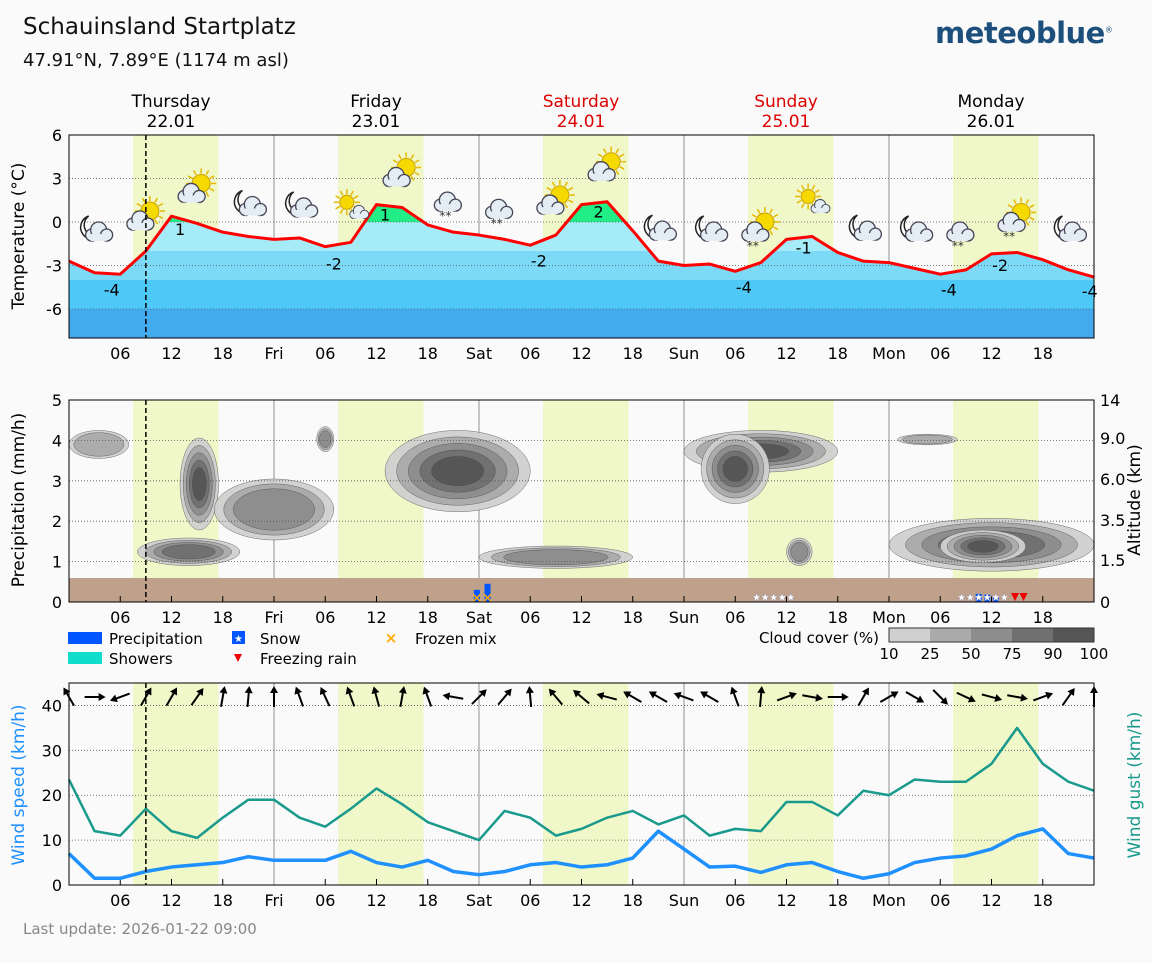  What do you see at coordinates (347, 202) in the screenshot?
I see `sun-disc` at bounding box center [347, 202].